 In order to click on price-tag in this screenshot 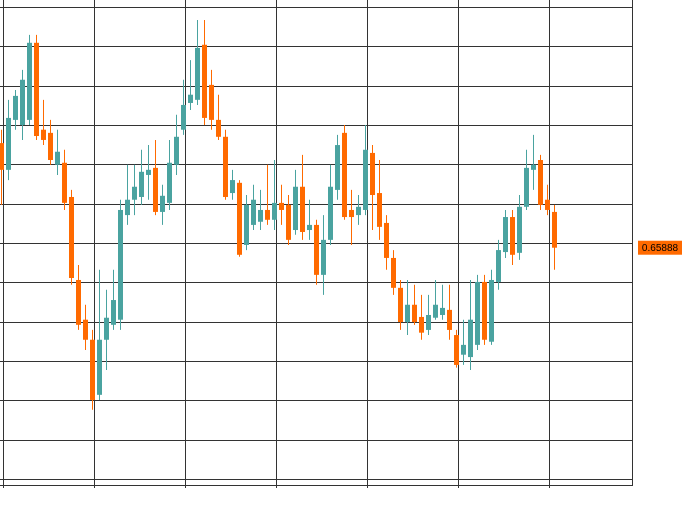, I will do `click(660, 247)`.